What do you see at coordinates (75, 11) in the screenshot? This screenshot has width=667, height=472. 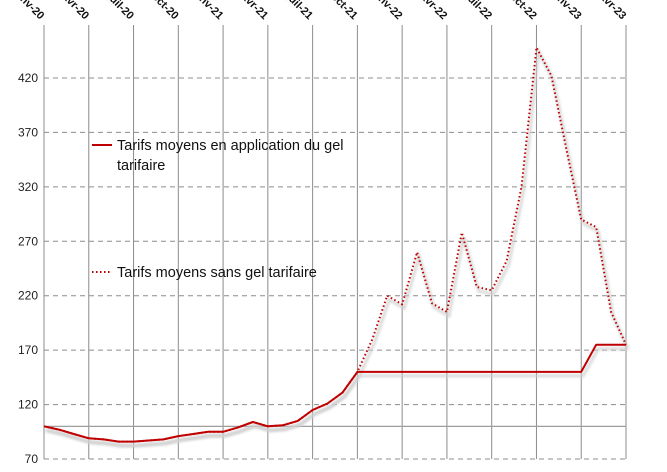 I see `x-tick-label: avr-20` at bounding box center [75, 11].